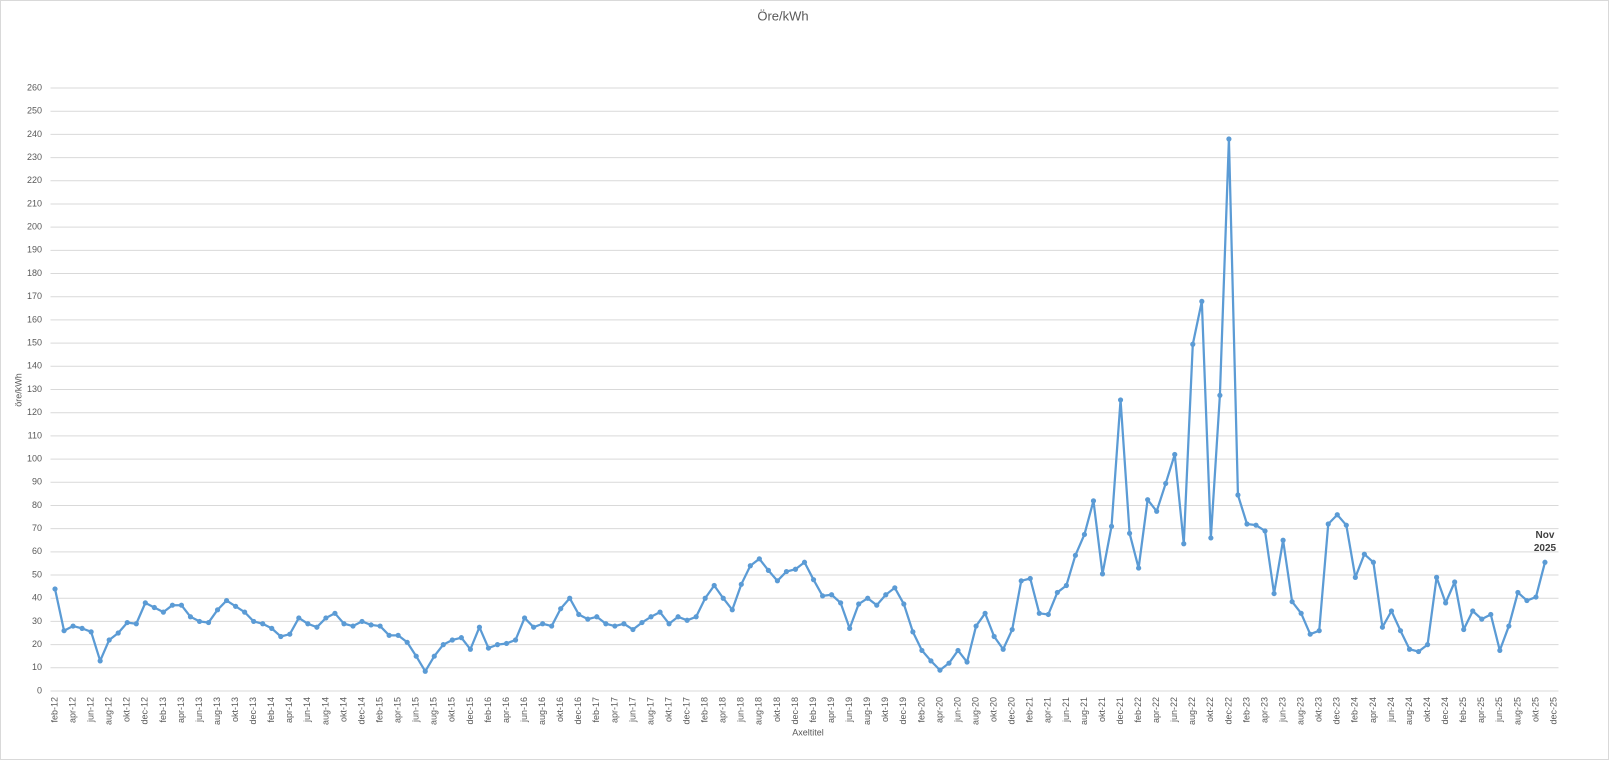 Image resolution: width=1609 pixels, height=760 pixels. What do you see at coordinates (34, 296) in the screenshot?
I see `y-tick-label: 170` at bounding box center [34, 296].